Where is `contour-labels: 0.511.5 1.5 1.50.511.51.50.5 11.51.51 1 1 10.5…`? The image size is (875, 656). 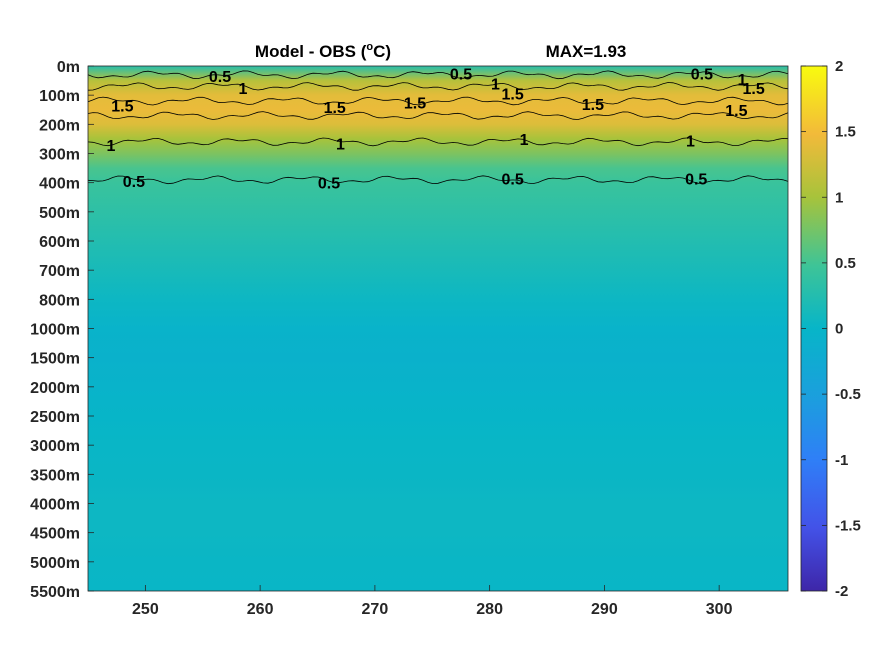 contour-labels: 0.511.5 1.5 1.50.511.51.50.5 11.51.51 1 1 10.5… is located at coordinates (436, 129).